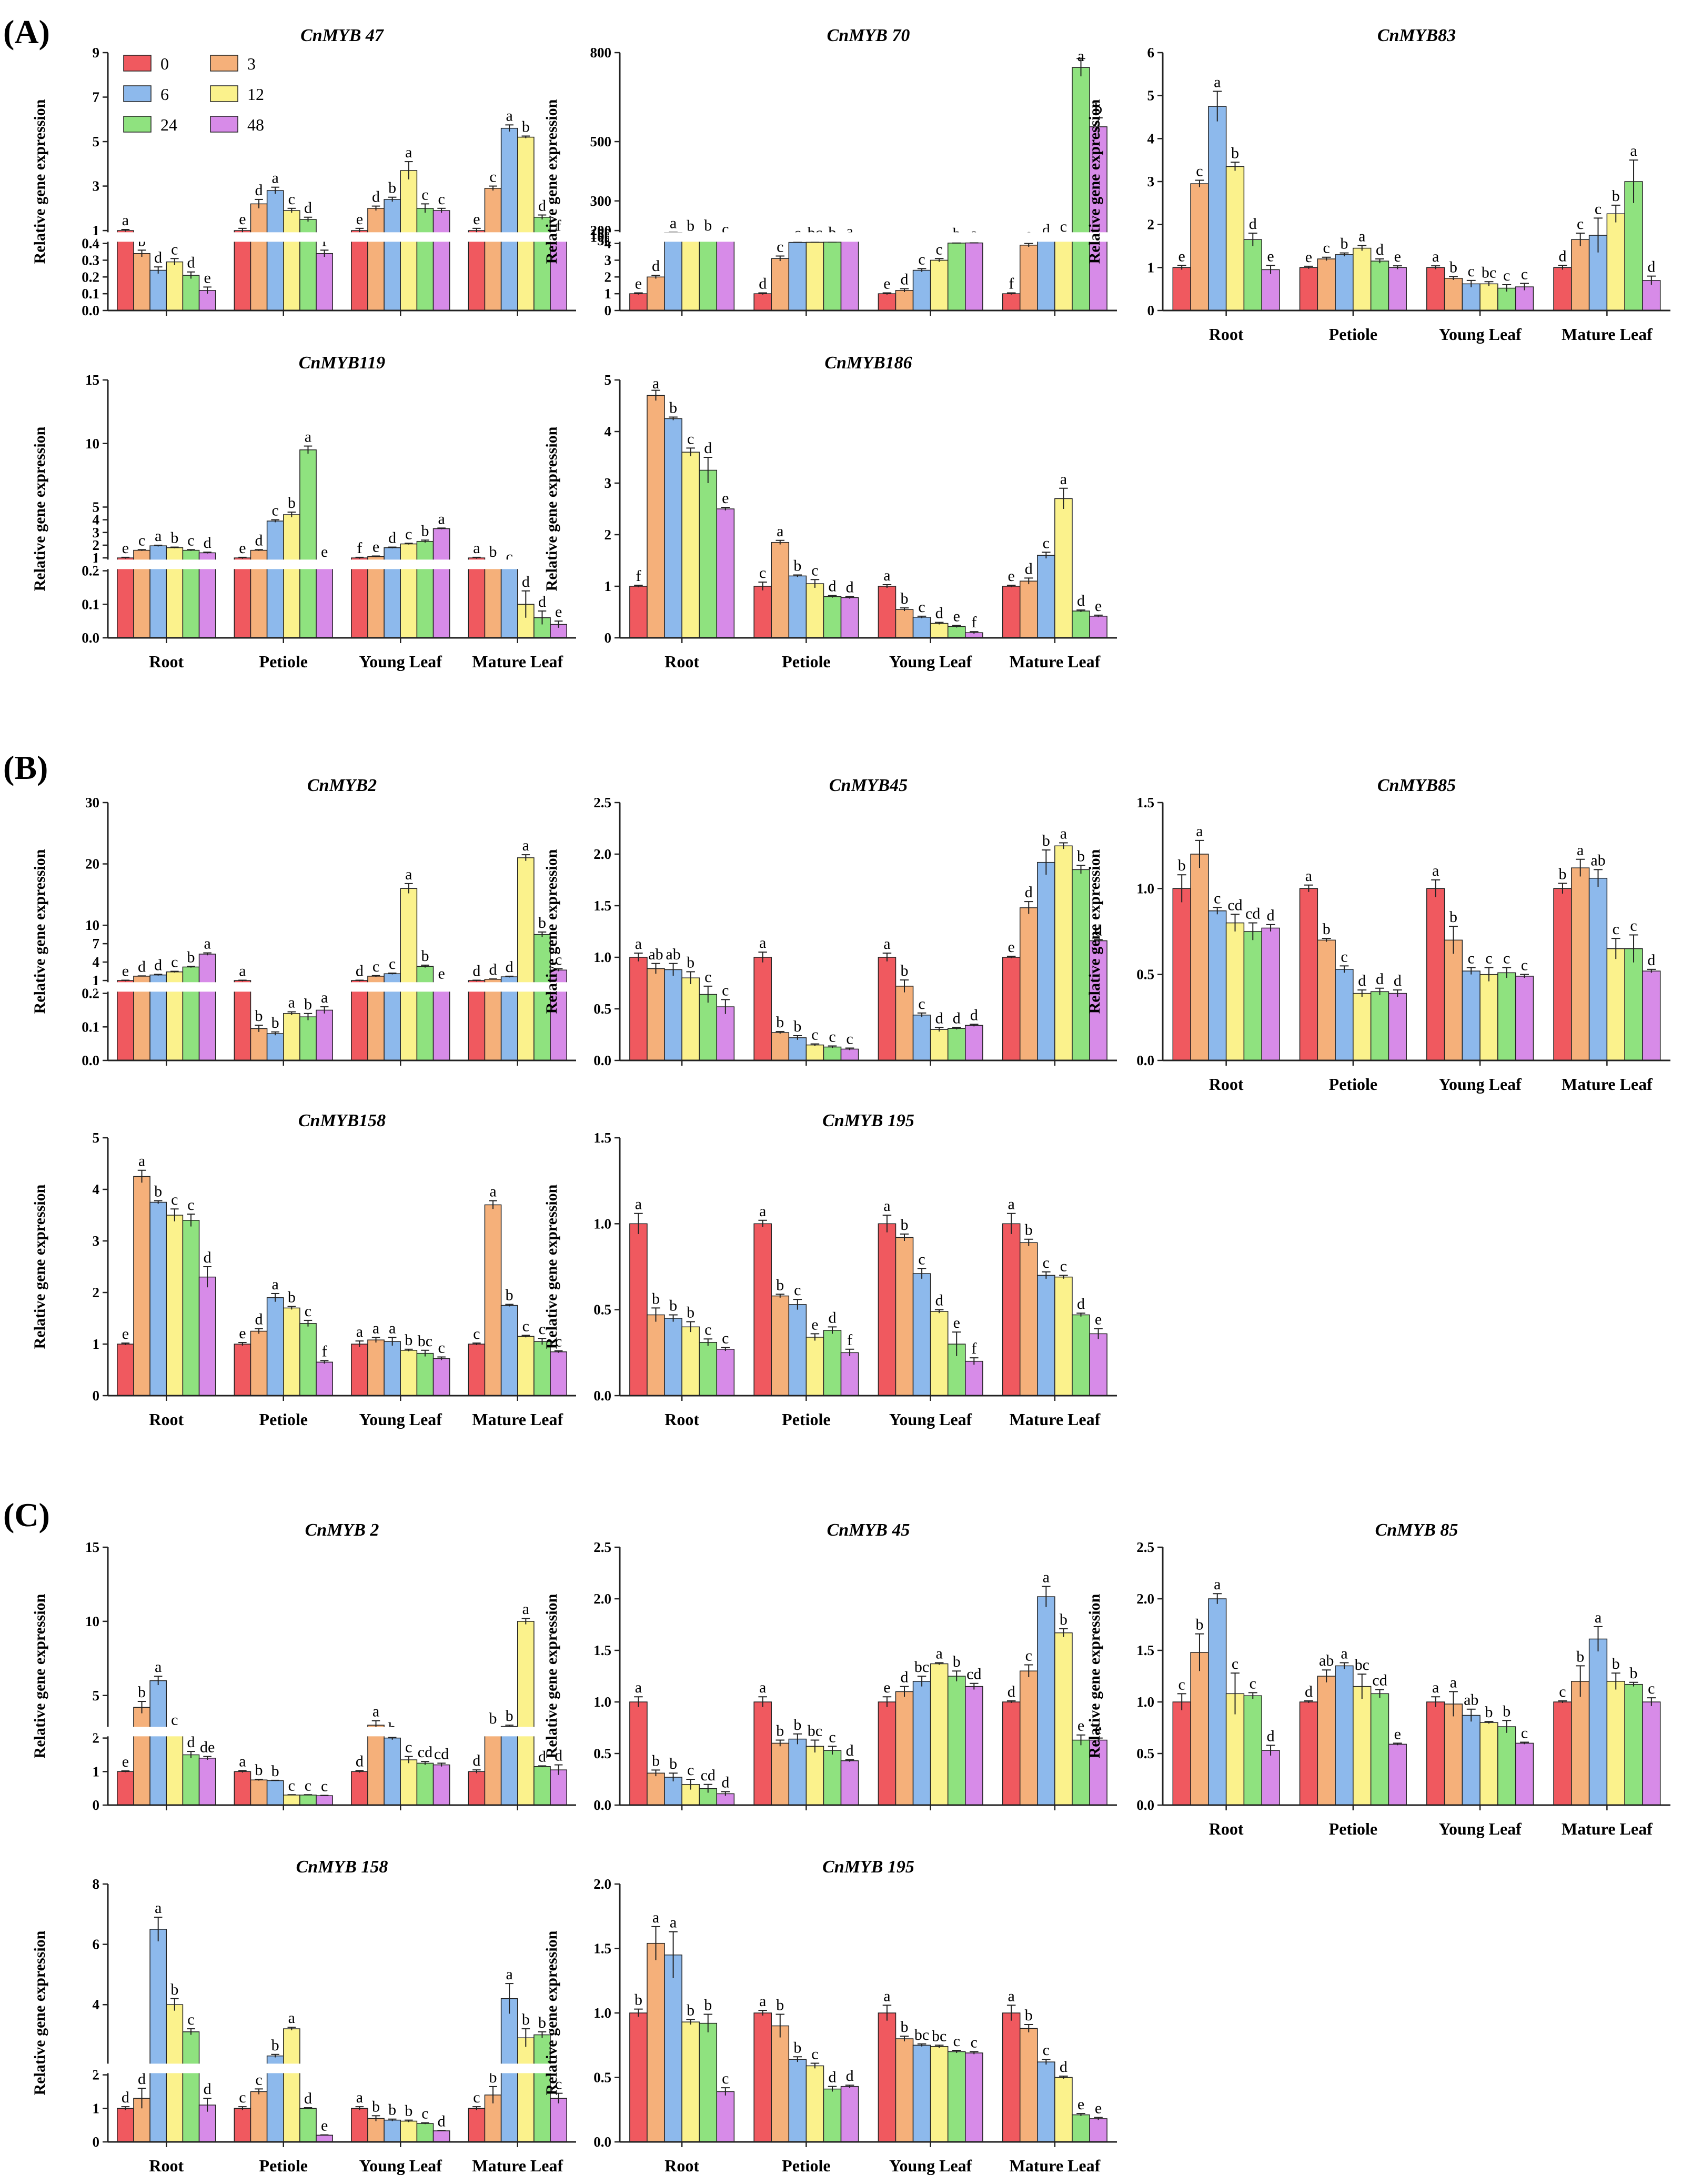 This screenshot has height=2184, width=1682. I want to click on y-tick-label: 0, so click(96, 1396).